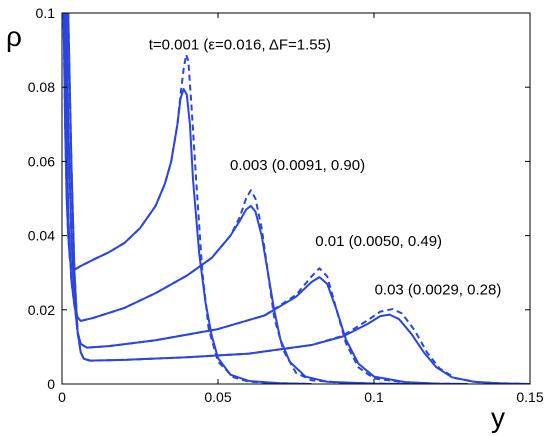 The image size is (551, 436). Describe the element at coordinates (62, 397) in the screenshot. I see `x-tick-label-0: 0` at that location.